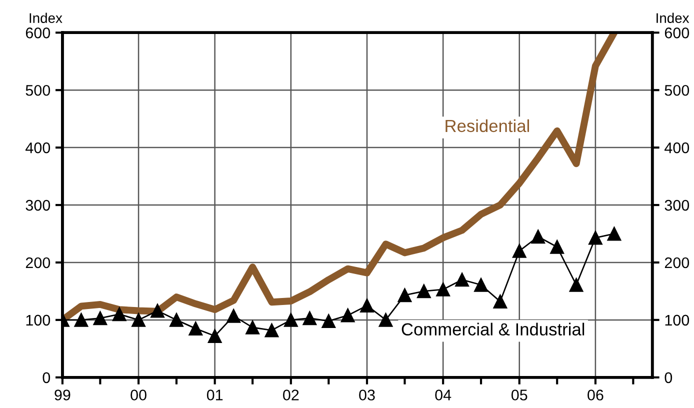 The width and height of the screenshot is (694, 408). What do you see at coordinates (38, 320) in the screenshot?
I see `y-tick-label: 100` at bounding box center [38, 320].